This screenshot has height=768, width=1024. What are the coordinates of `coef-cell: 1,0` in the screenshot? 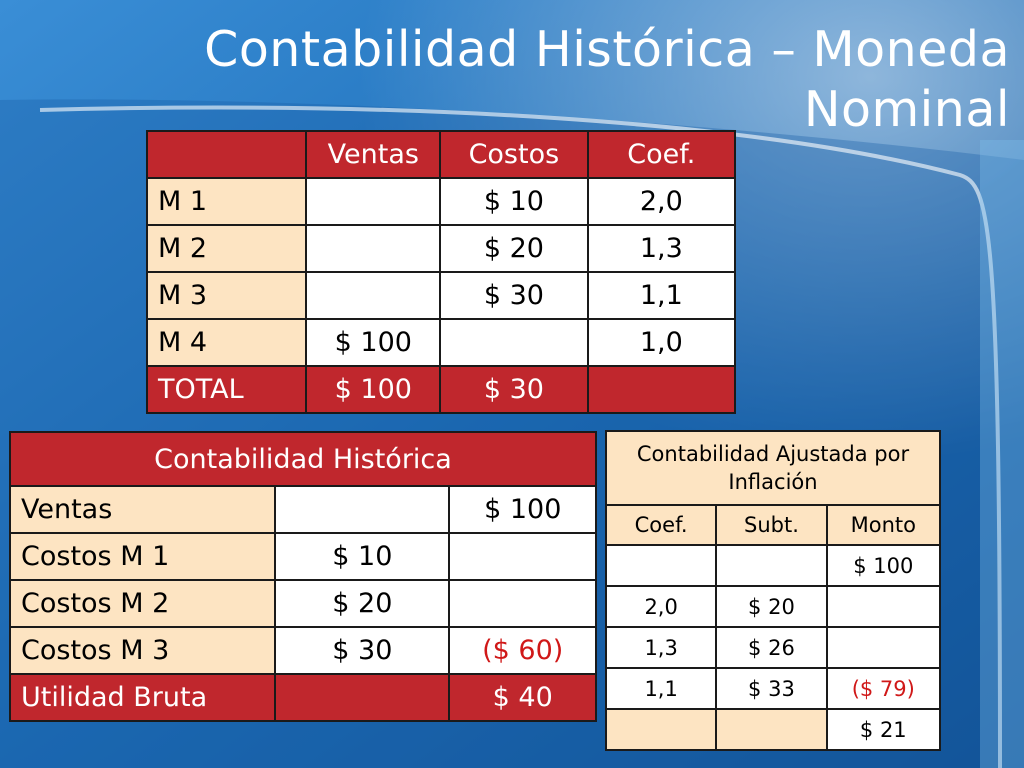 It's located at (661, 342).